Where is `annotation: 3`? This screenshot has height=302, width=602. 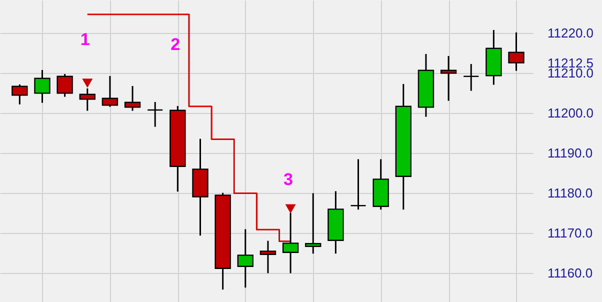 annotation: 3 is located at coordinates (289, 179).